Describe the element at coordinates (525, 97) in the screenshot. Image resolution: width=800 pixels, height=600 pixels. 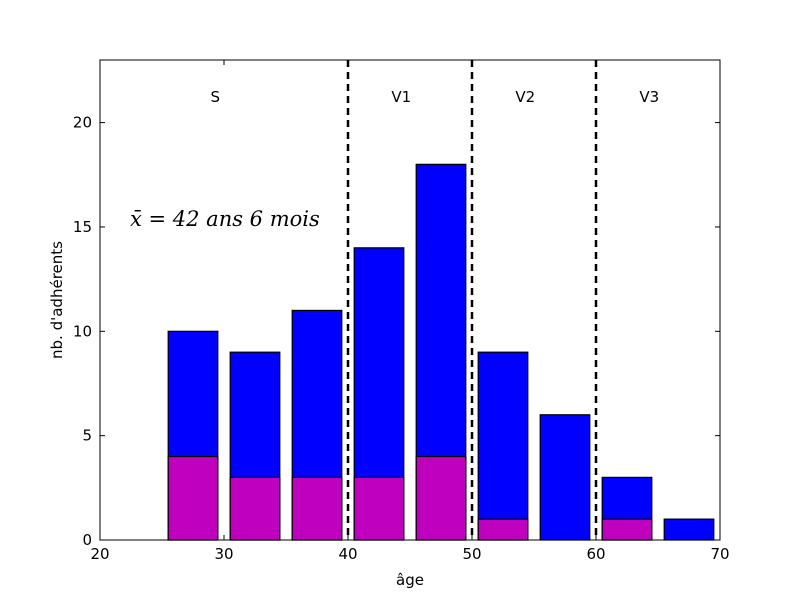
I see `region-label-v2: V2` at that location.